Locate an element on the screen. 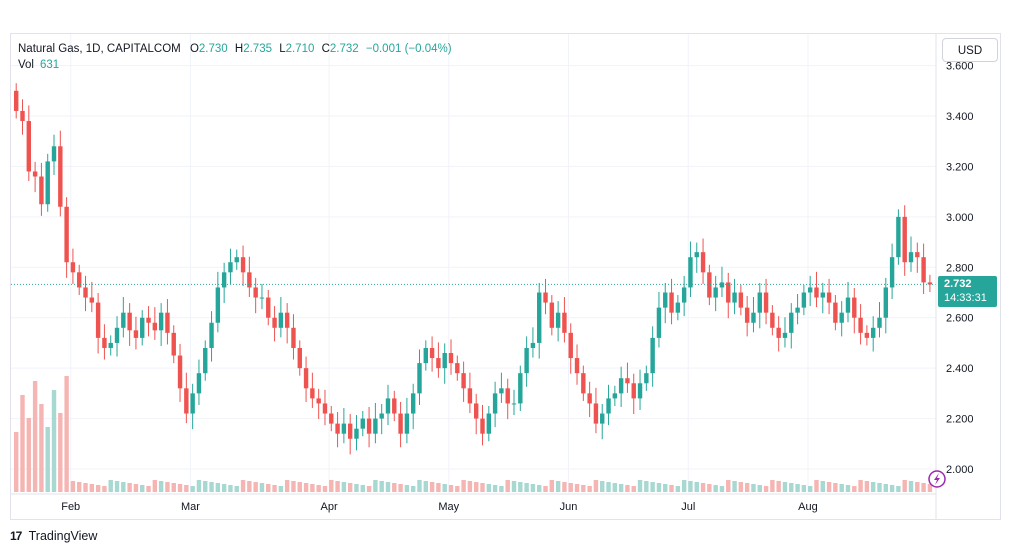 The image size is (1012, 555). legend-symbol: Natural Gas, 1D, CAPITALCOM is located at coordinates (99, 49).